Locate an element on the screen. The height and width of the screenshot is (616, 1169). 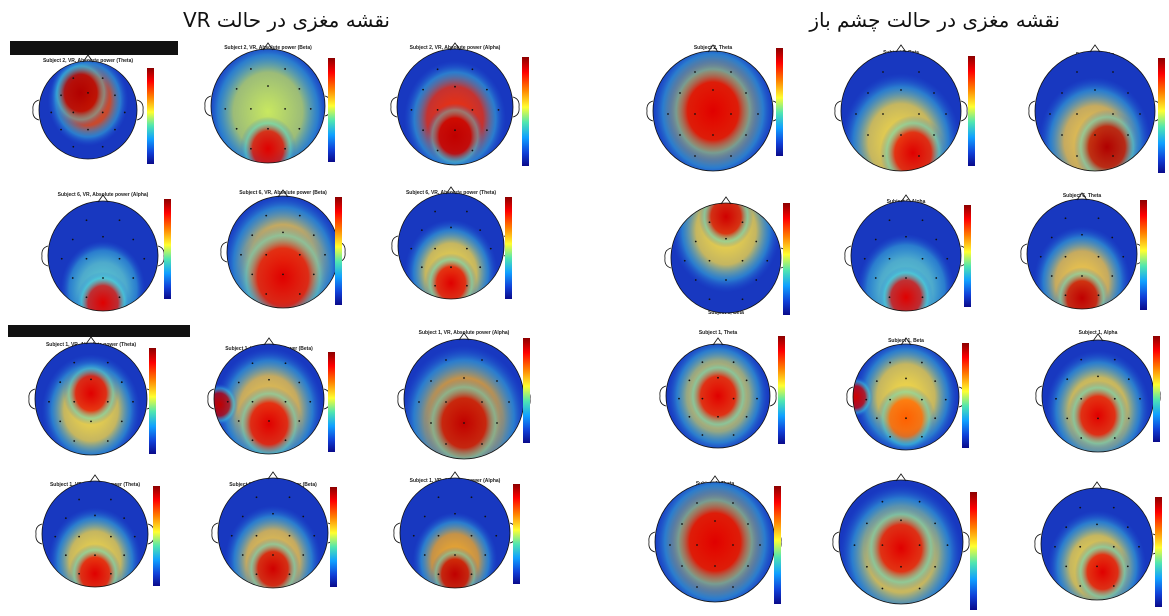
redaction-bar is located at coordinates (99, 331).